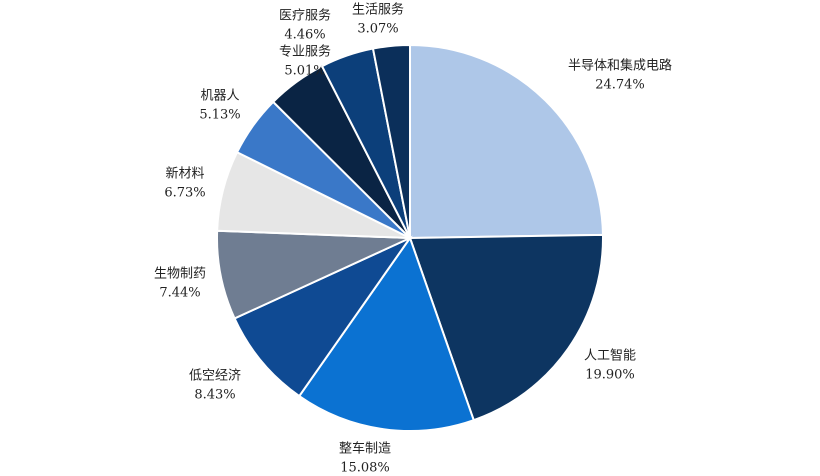  What do you see at coordinates (219, 96) in the screenshot?
I see `slice-label: 机器人` at bounding box center [219, 96].